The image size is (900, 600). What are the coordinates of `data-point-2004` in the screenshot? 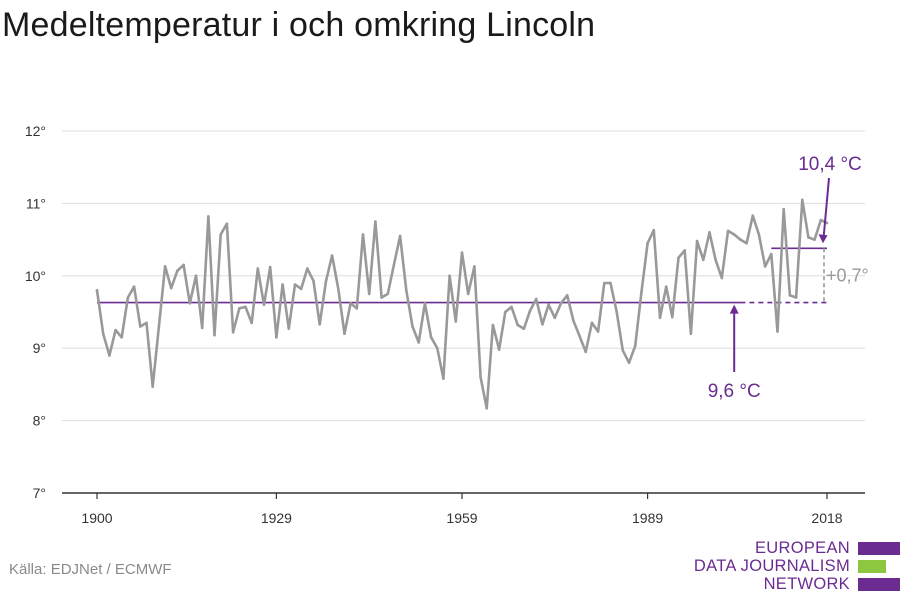 It's located at (740, 239).